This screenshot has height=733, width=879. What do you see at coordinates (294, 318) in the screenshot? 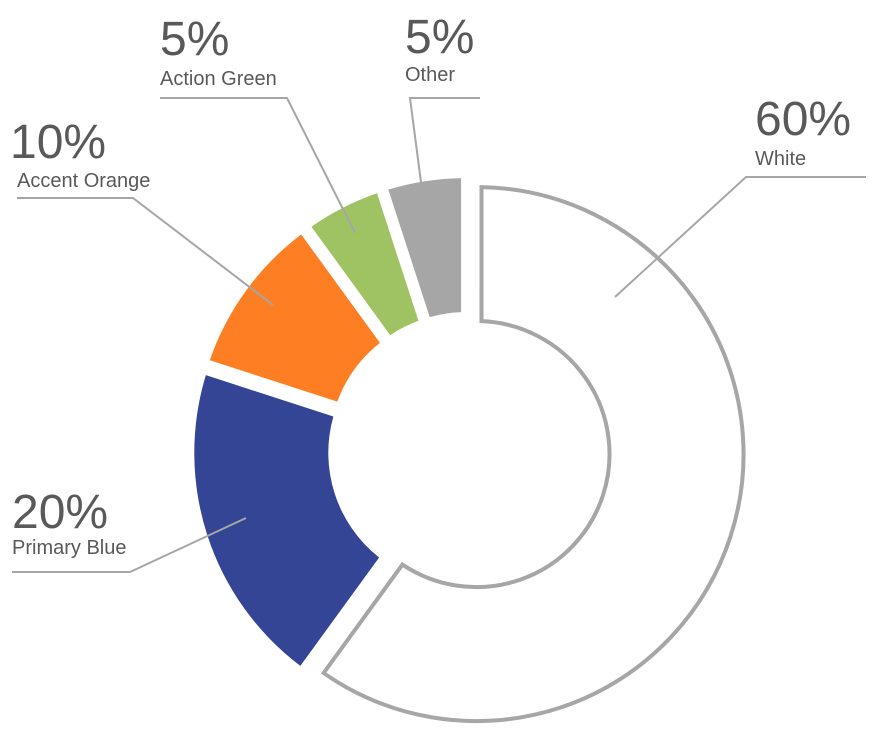
I see `slice-accent-orange` at bounding box center [294, 318].